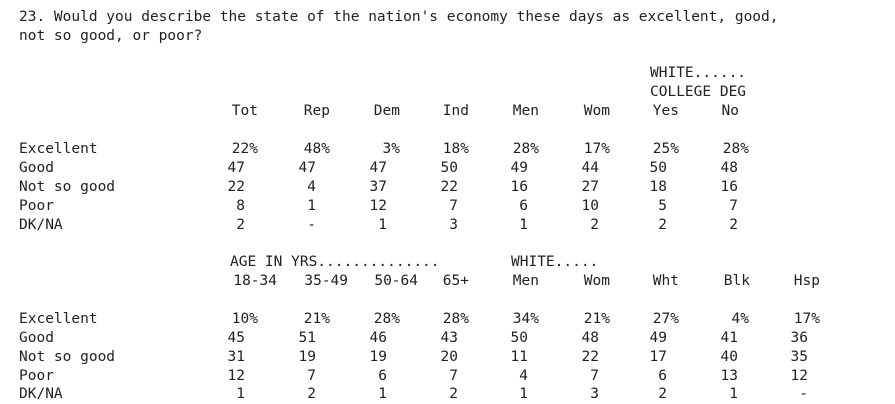  What do you see at coordinates (396, 281) in the screenshot?
I see `table2-col-header: 50-64` at bounding box center [396, 281].